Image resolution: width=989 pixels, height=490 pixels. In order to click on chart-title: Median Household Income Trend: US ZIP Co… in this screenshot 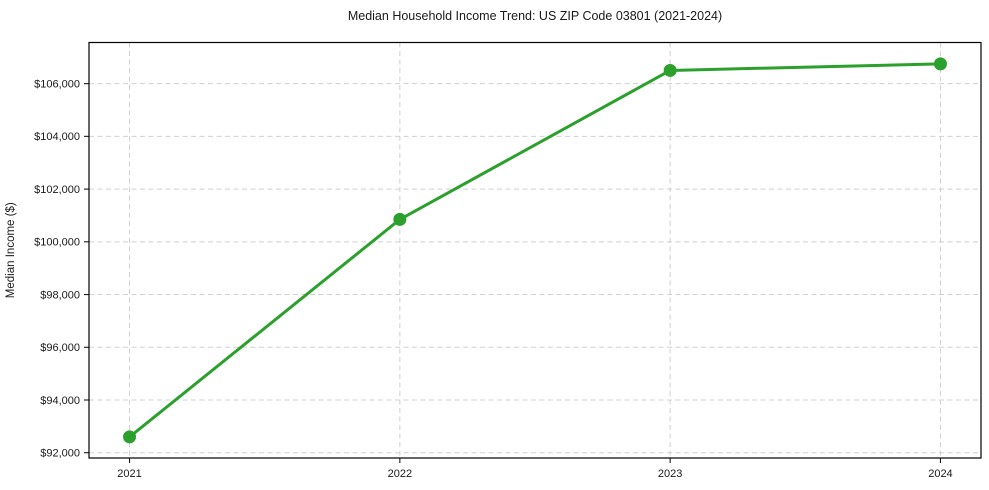, I will do `click(535, 16)`.